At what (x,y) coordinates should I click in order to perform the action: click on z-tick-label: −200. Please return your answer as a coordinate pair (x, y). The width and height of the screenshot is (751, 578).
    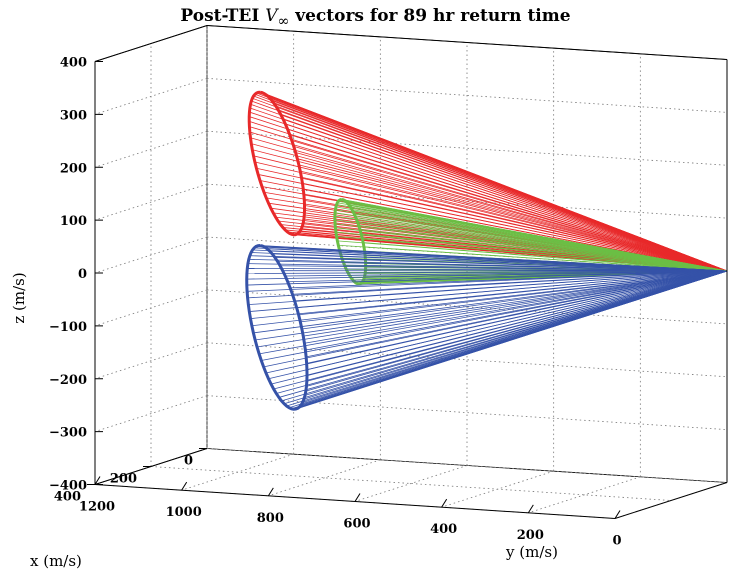
    Looking at the image, I should click on (68, 380).